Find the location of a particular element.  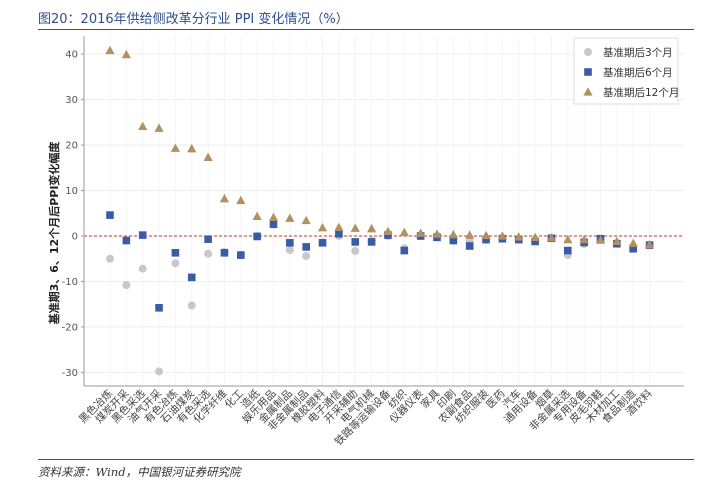

y-ticks: 40 30 20 10 0 -10 -20 -30 is located at coordinates (73, 214).